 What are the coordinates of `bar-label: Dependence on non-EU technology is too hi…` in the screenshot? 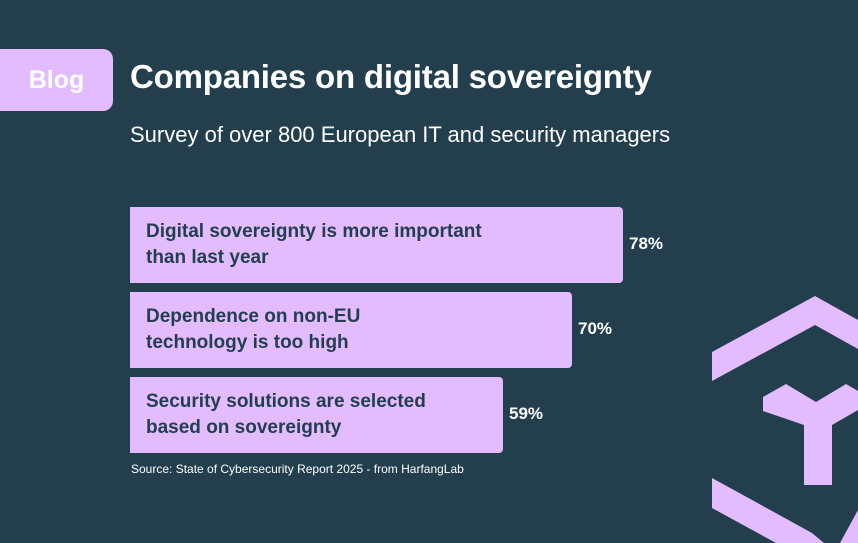 It's located at (253, 330).